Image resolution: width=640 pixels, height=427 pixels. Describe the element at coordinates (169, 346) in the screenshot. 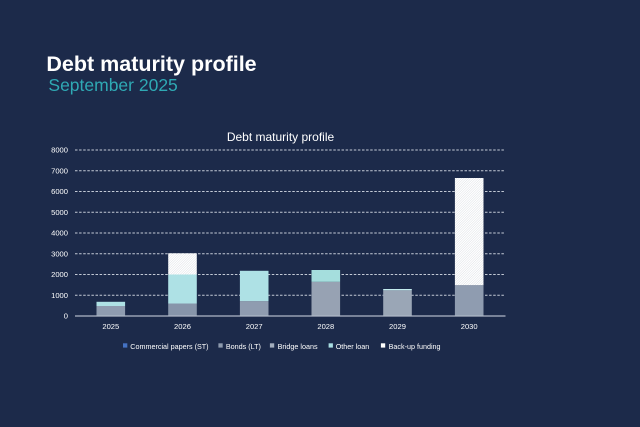

I see `svg-text: Commercial papers (ST)` at that location.